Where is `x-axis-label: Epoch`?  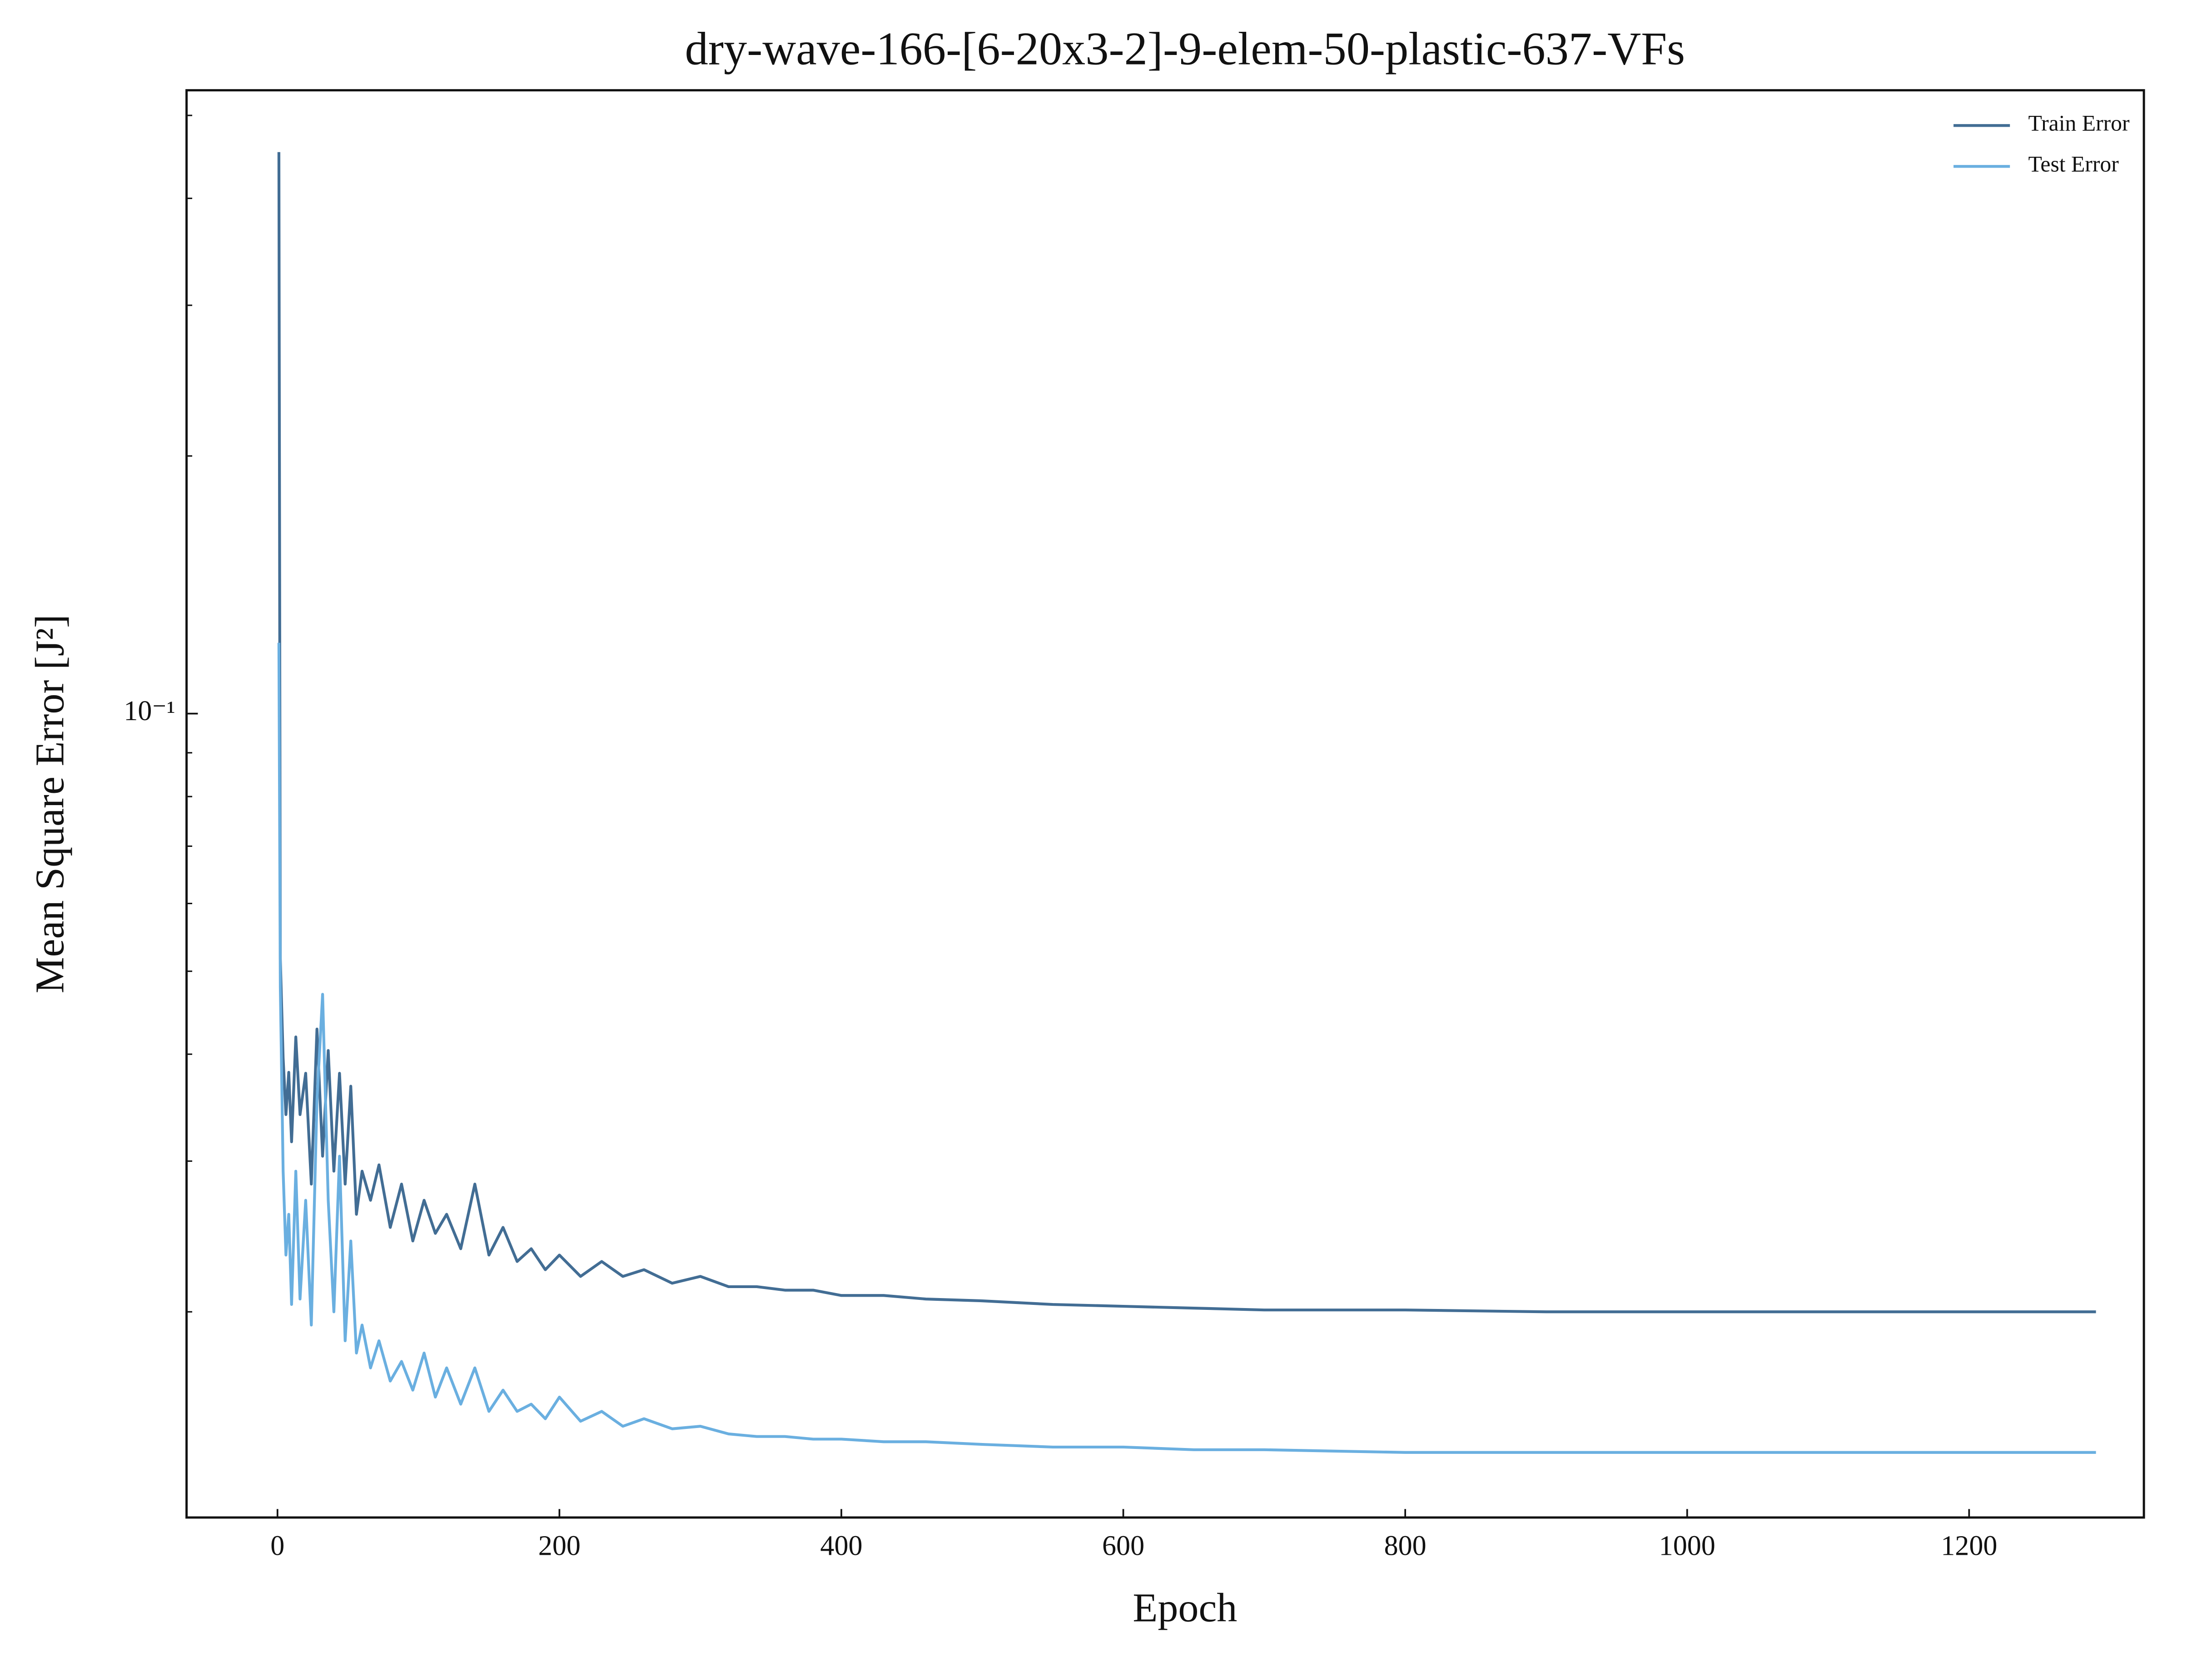 x-axis-label: Epoch is located at coordinates (1185, 1608).